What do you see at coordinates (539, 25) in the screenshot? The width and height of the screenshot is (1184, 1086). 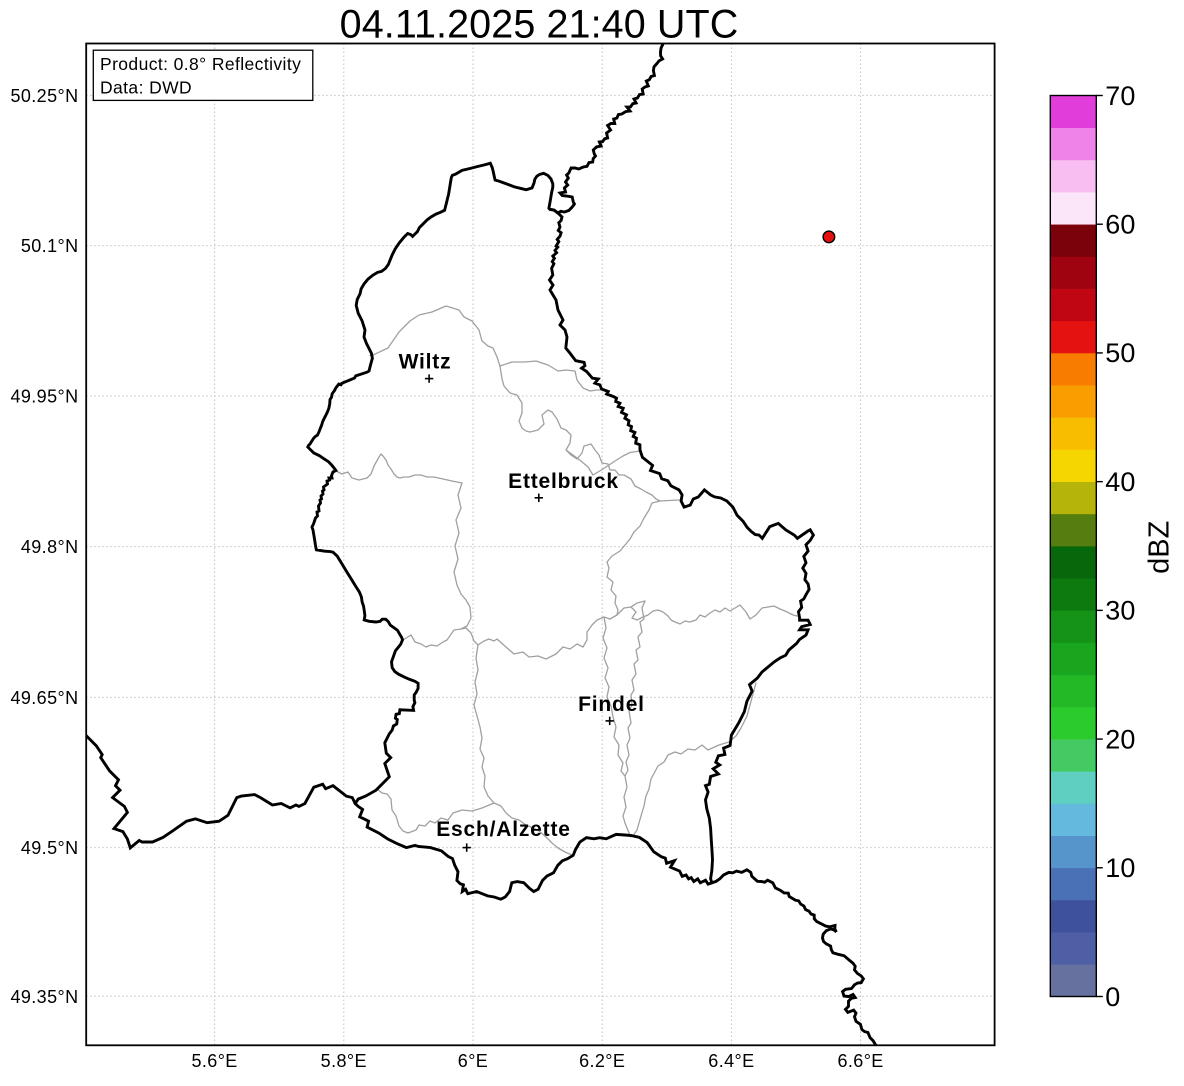 I see `svg-text: 04.11.2025 21:40 UTC` at bounding box center [539, 25].